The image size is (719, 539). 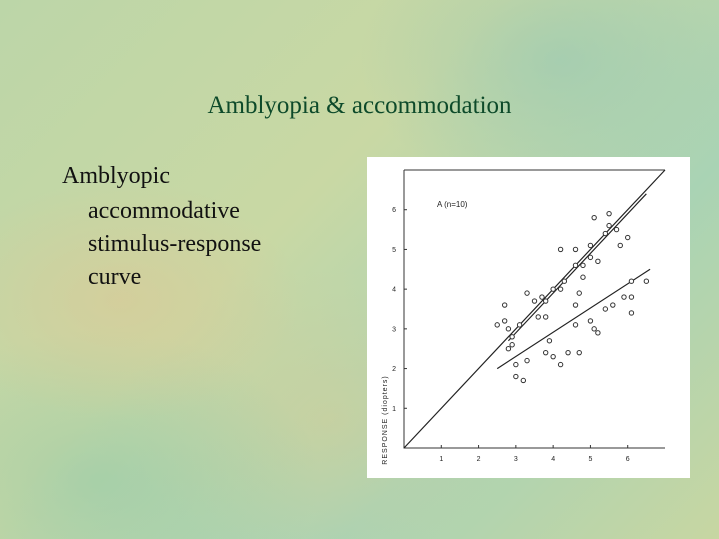 What do you see at coordinates (441, 459) in the screenshot?
I see `x-tick-label: 1` at bounding box center [441, 459].